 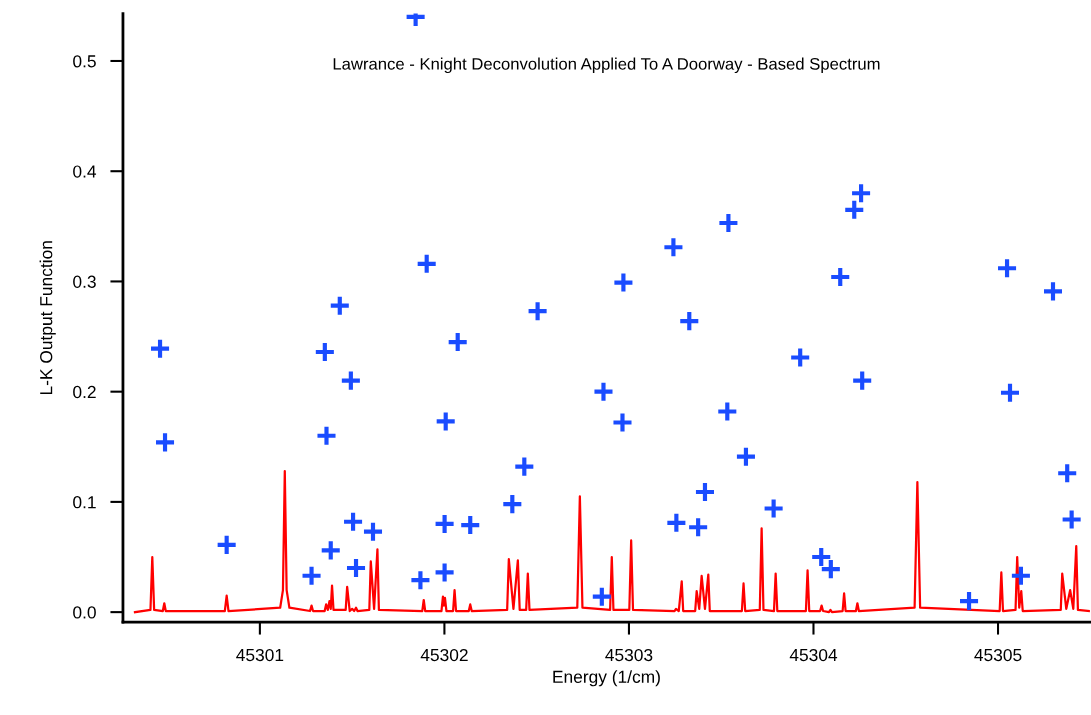 I want to click on y-tick-label: 0.4, so click(x=85, y=171).